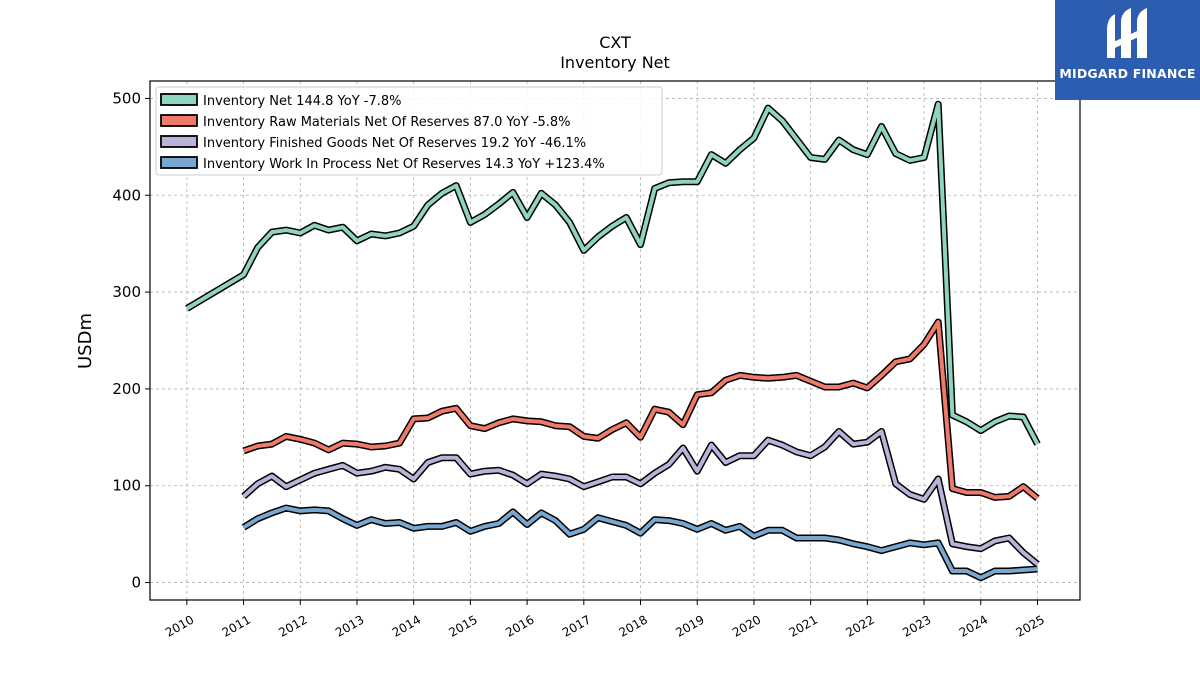 The image size is (1200, 675). I want to click on y-tick-label: 300, so click(126, 292).